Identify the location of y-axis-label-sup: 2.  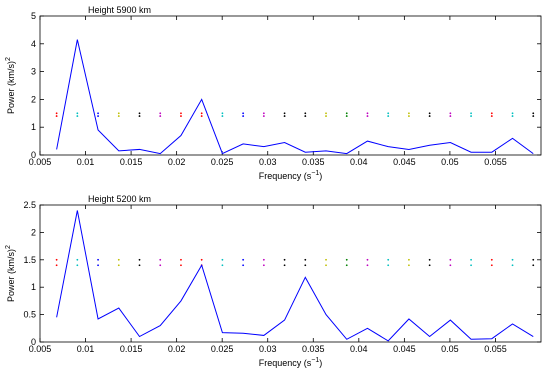
(8, 59).